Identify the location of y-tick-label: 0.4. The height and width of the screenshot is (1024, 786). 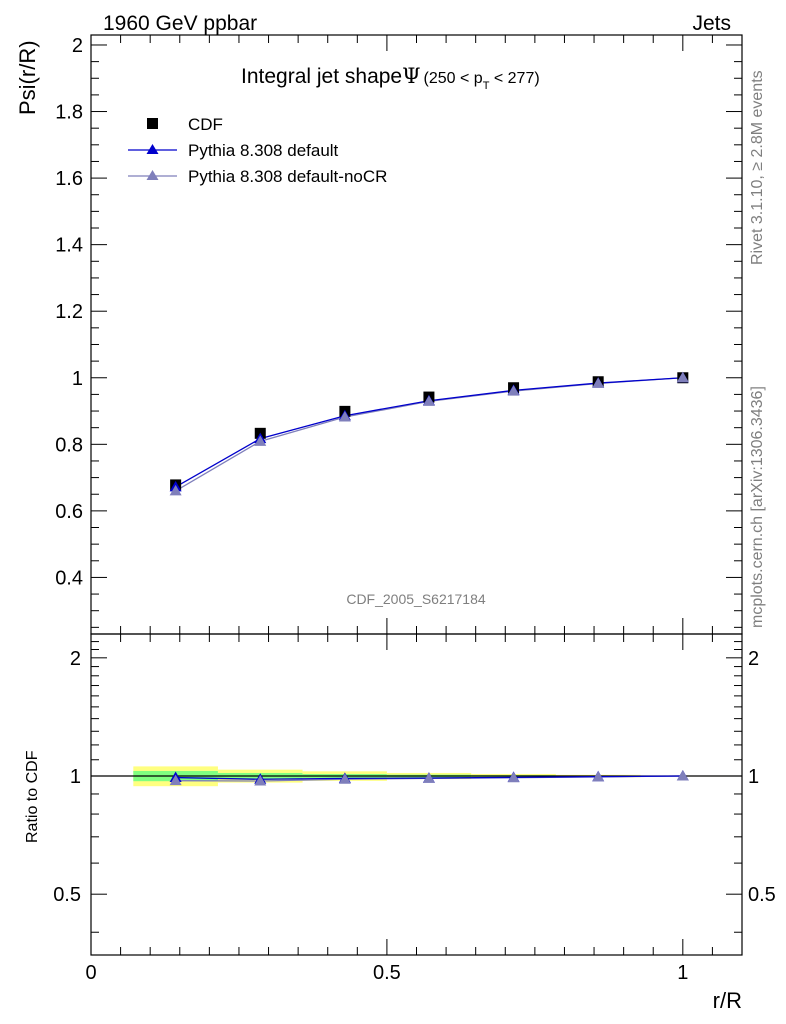
(69, 578).